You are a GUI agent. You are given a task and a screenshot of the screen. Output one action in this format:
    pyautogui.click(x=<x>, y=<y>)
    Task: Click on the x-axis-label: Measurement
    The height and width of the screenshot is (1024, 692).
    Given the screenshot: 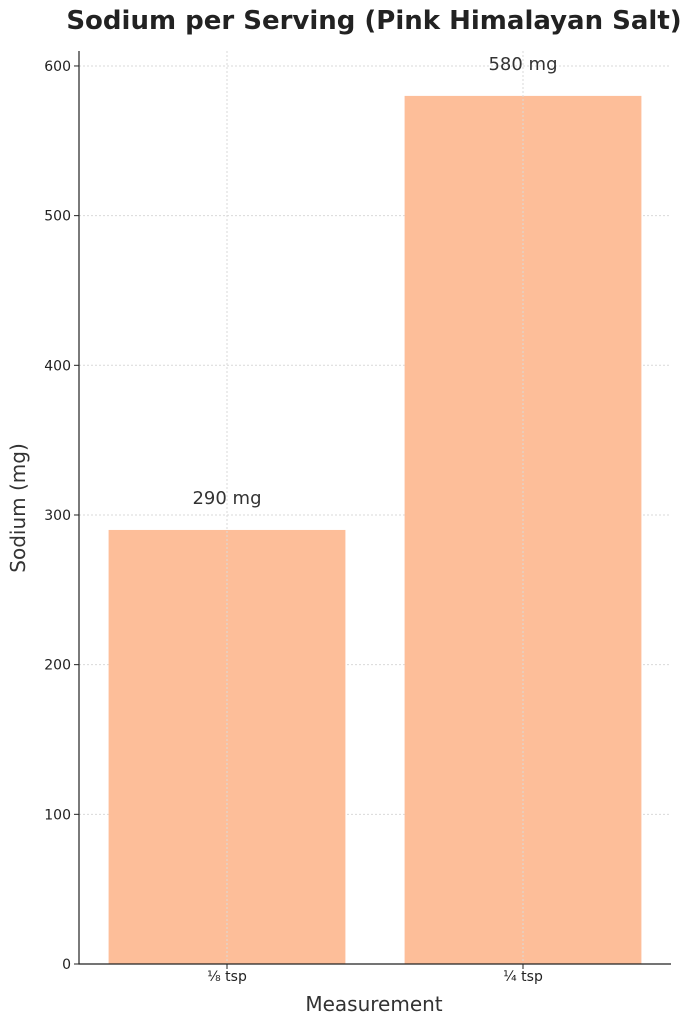 What is the action you would take?
    pyautogui.click(x=373, y=1004)
    